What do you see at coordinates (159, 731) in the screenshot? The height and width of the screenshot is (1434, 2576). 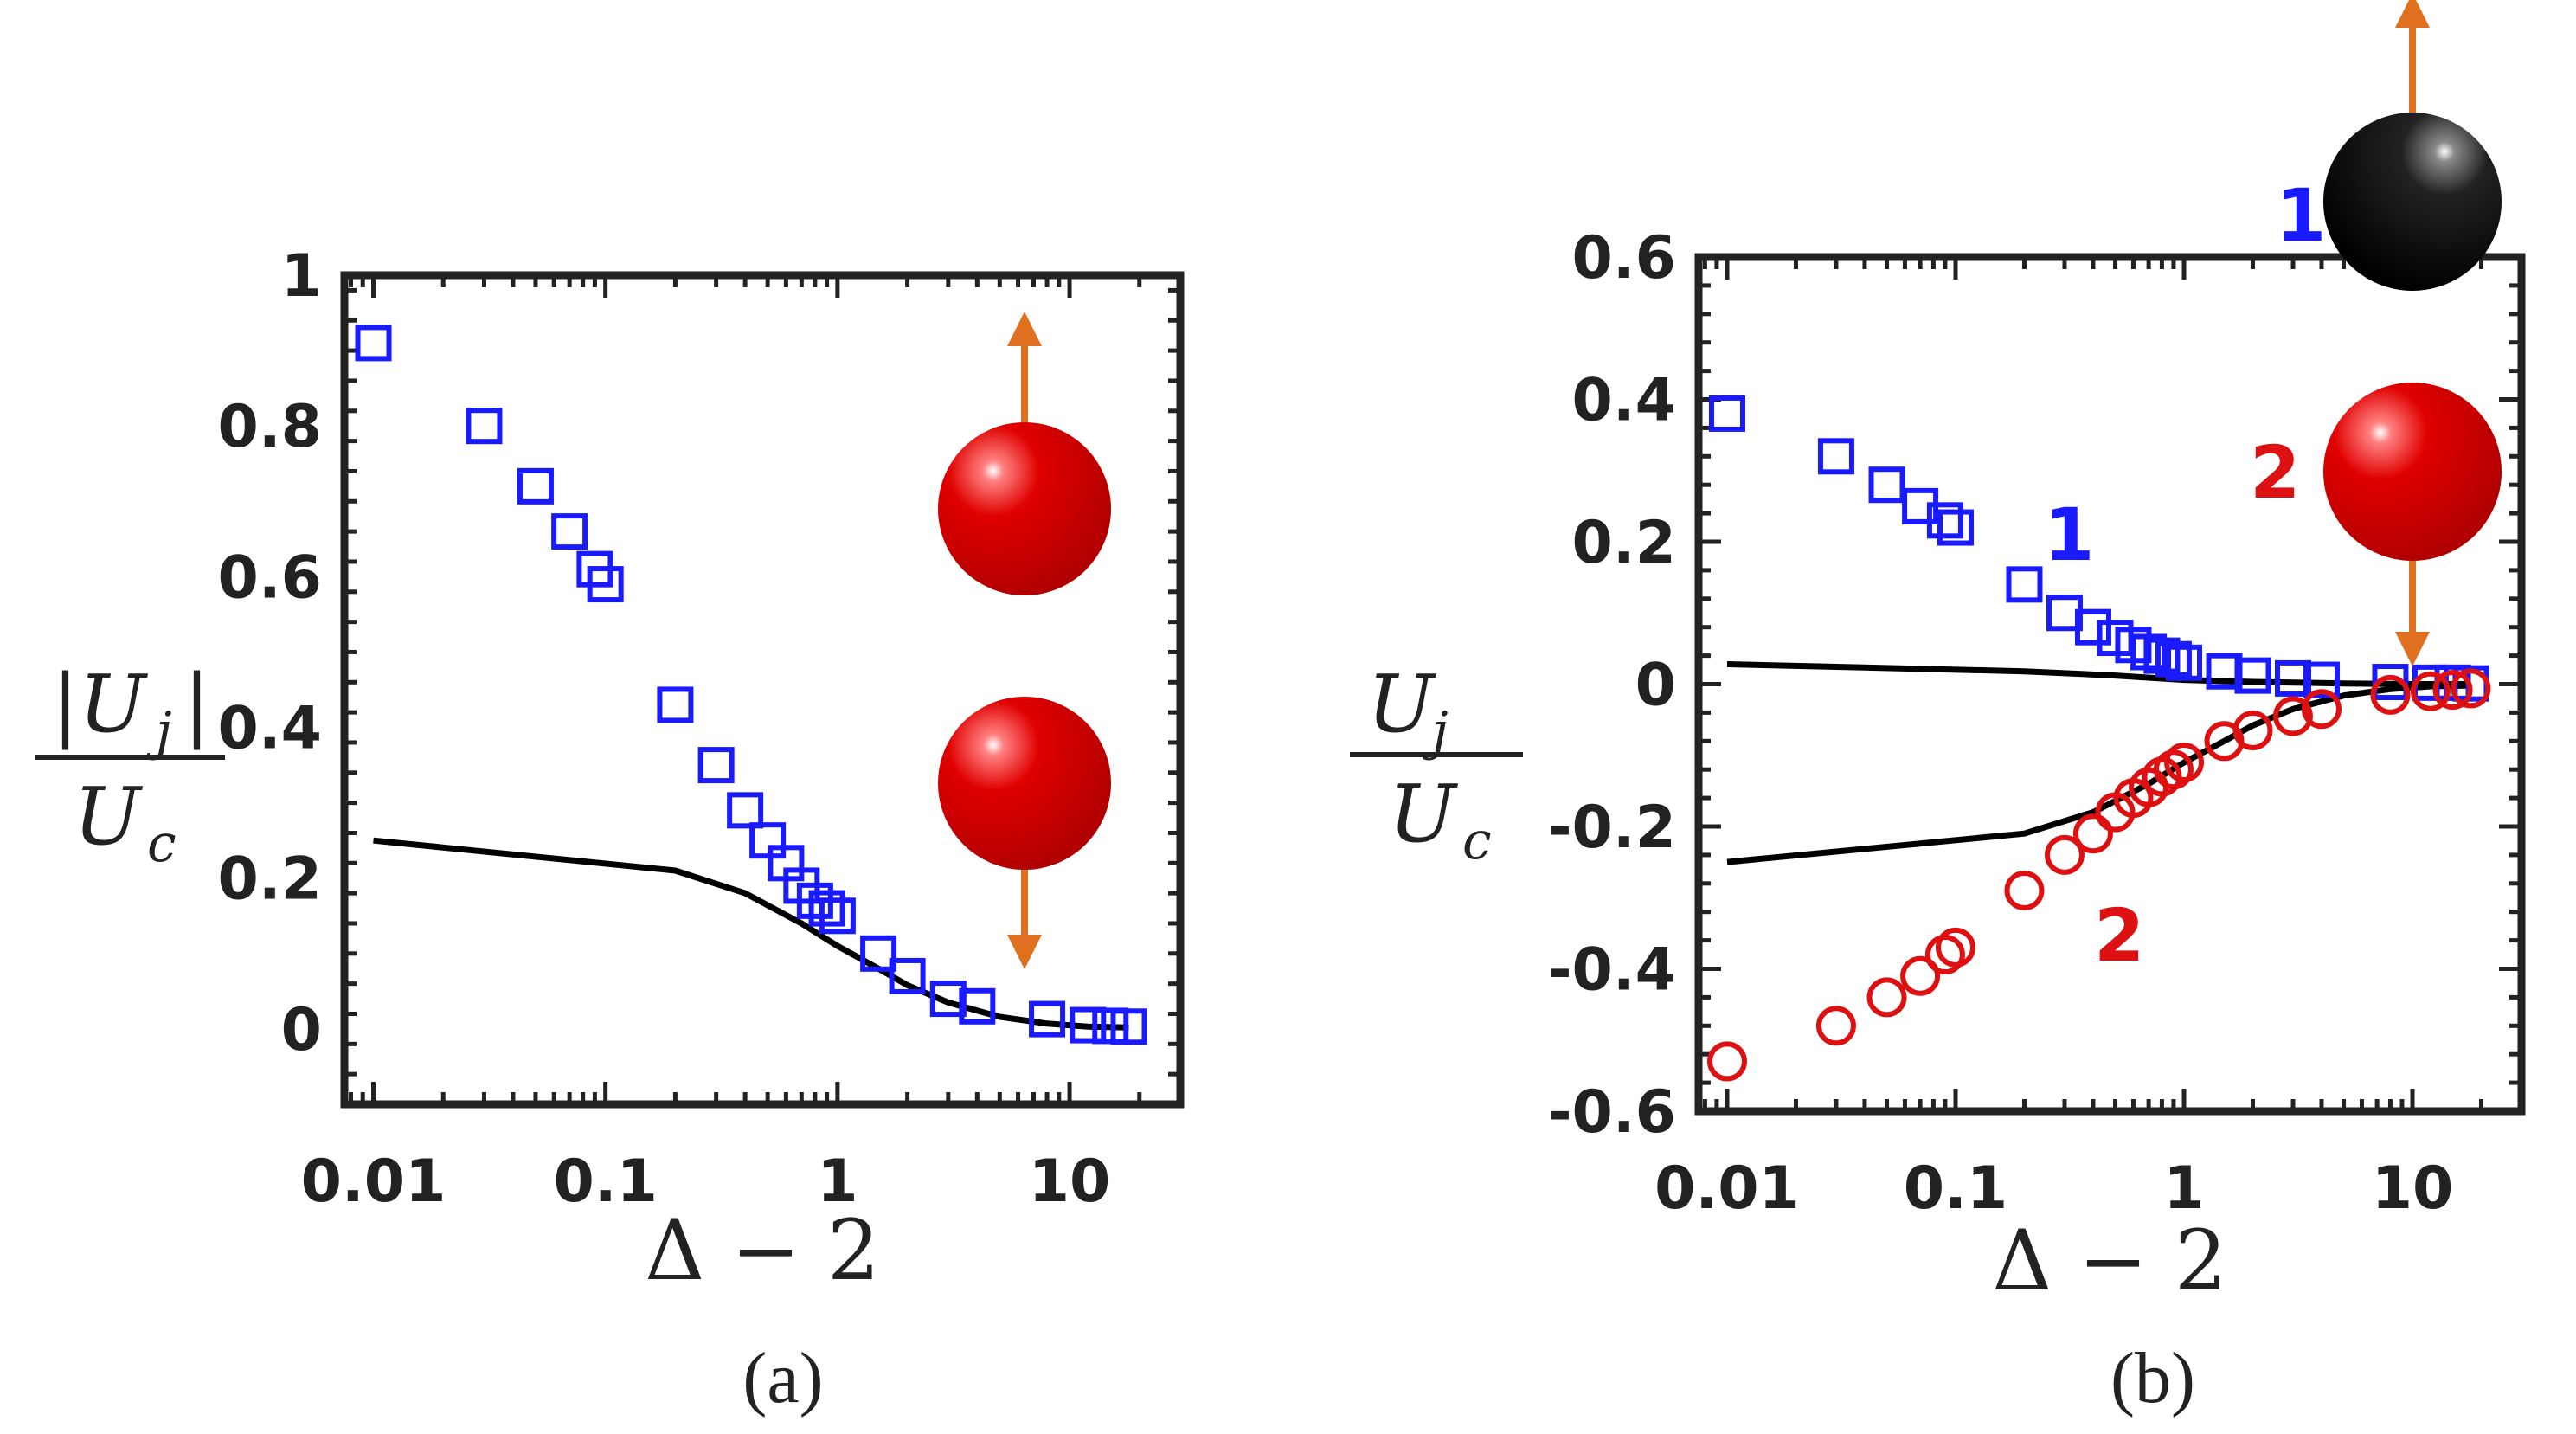 I see `ylabel-num-sub-a: j` at bounding box center [159, 731].